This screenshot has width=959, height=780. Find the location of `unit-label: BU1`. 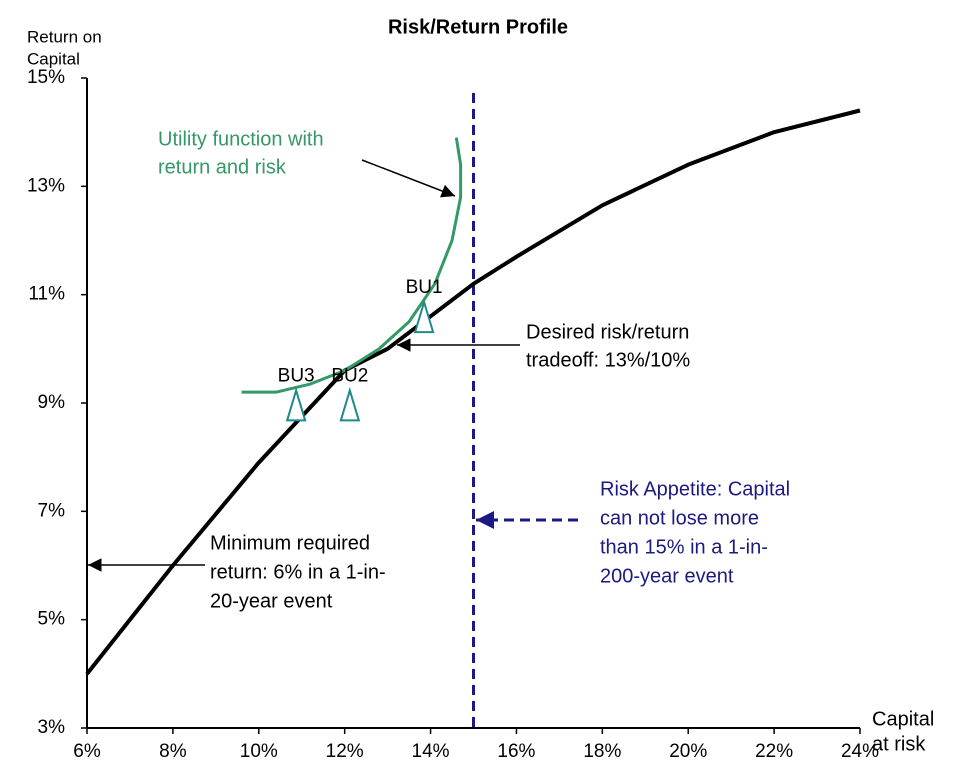

unit-label: BU1 is located at coordinates (424, 287).